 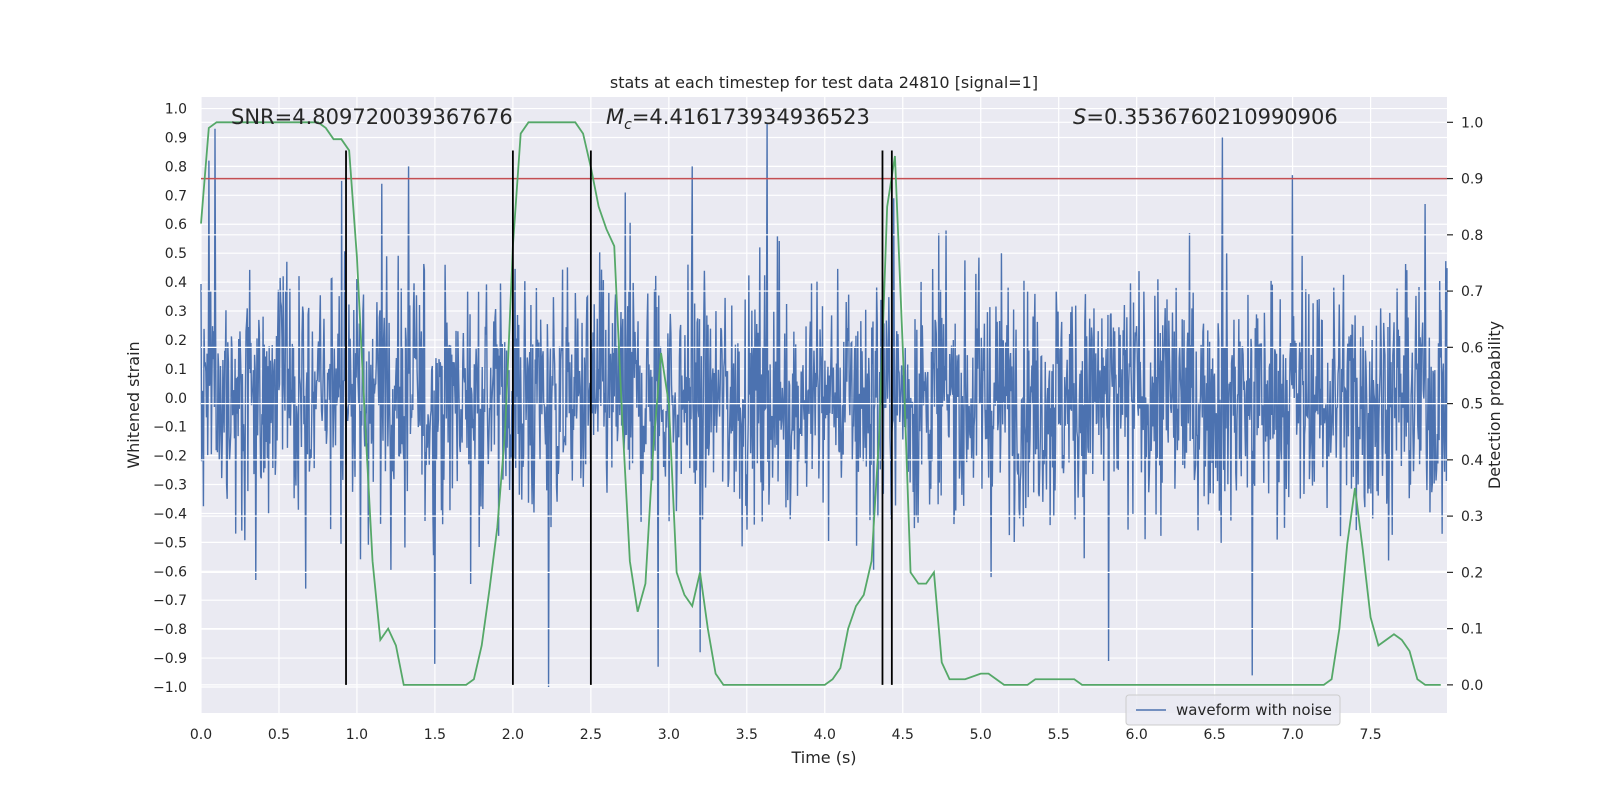 What do you see at coordinates (1472, 630) in the screenshot?
I see `y-right-tick-label: 0.1` at bounding box center [1472, 630].